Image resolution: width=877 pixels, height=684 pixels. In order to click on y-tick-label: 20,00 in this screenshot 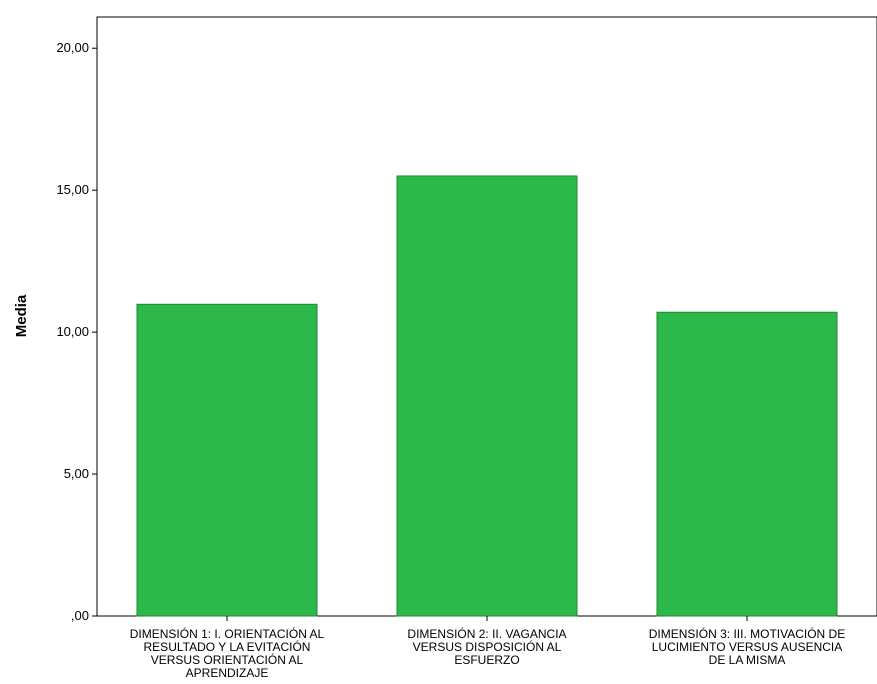, I will do `click(72, 47)`.